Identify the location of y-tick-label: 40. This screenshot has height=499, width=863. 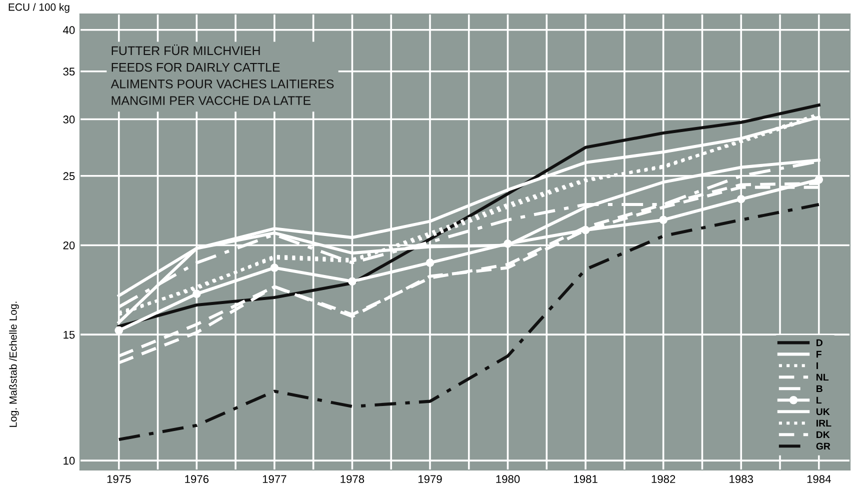
(69, 30).